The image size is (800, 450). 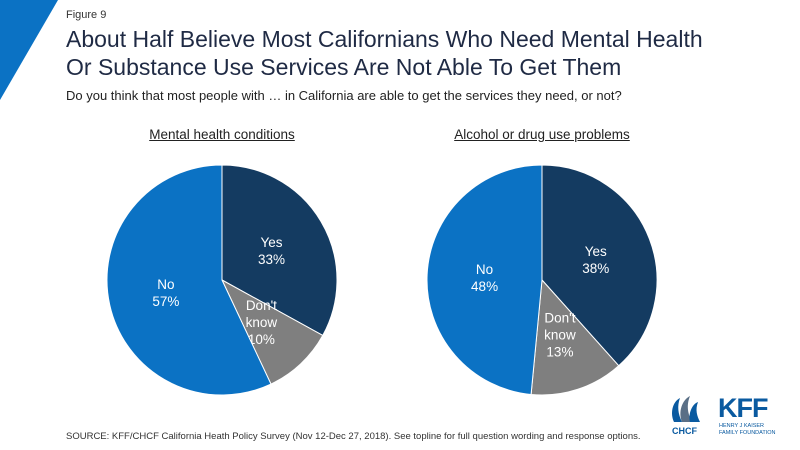 I want to click on pie-chart-substance-use: Yes 38% Don't know 13% No 48%, so click(x=542, y=280).